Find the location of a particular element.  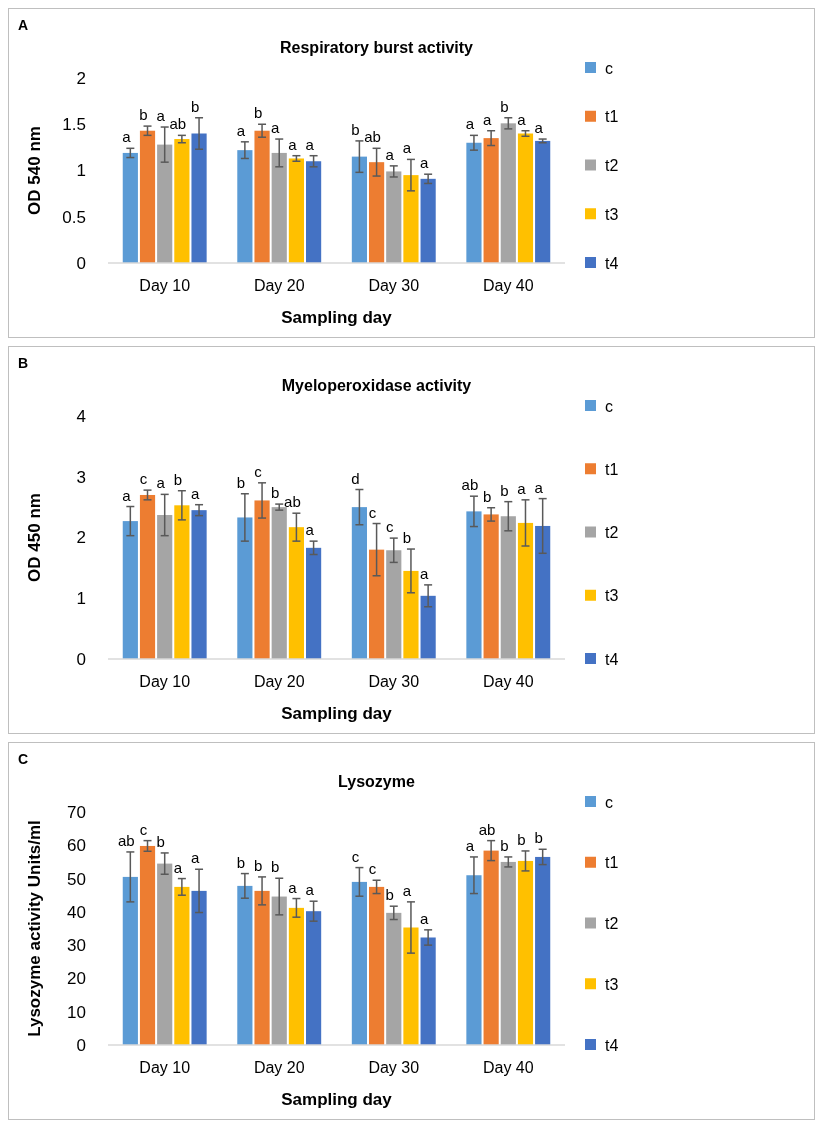

y-tick-label: 1.5 is located at coordinates (74, 125).